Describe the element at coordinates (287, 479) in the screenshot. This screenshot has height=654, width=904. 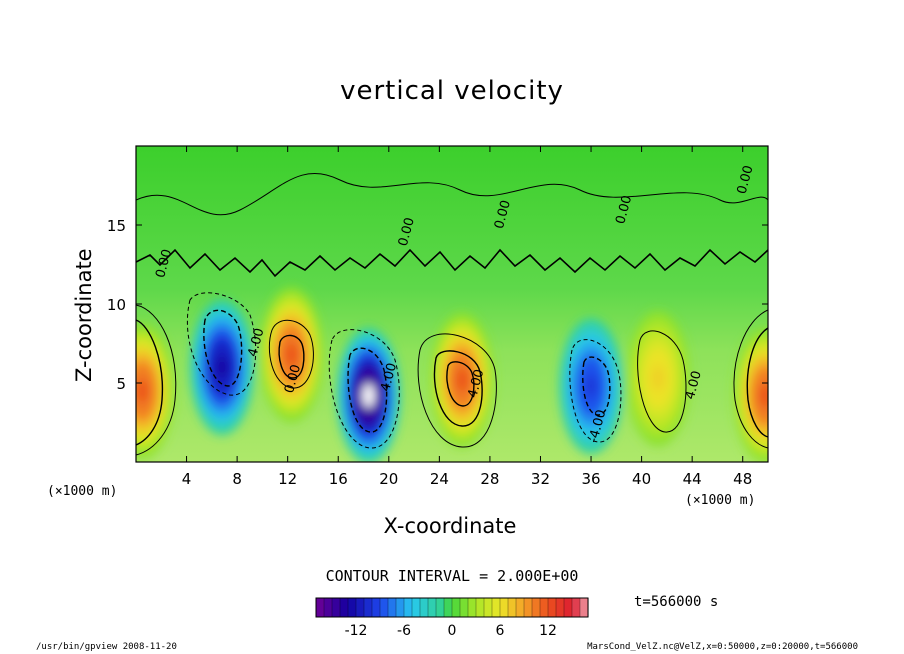
I see `x-tick-label: 12` at that location.